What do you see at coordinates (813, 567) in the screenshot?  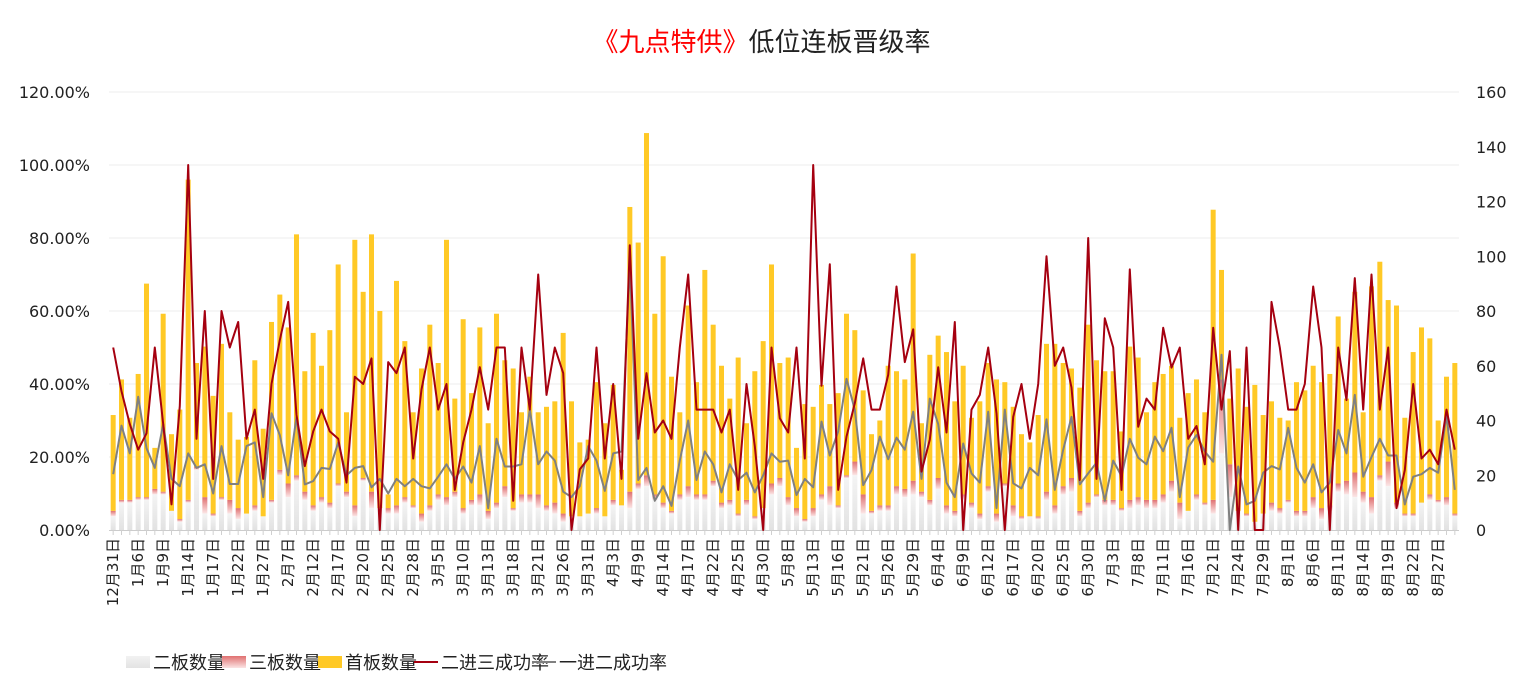 I see `x-axis-tick-label: 5月13日` at bounding box center [813, 567].